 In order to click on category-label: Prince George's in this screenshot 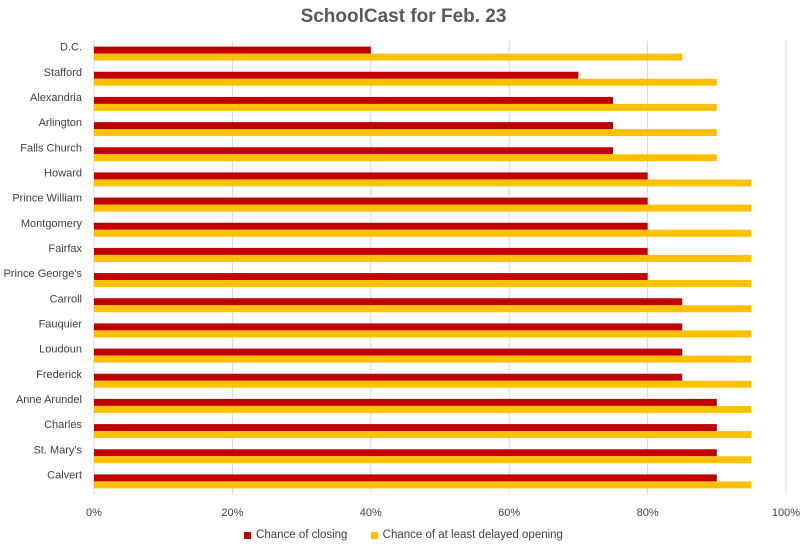, I will do `click(42, 274)`.